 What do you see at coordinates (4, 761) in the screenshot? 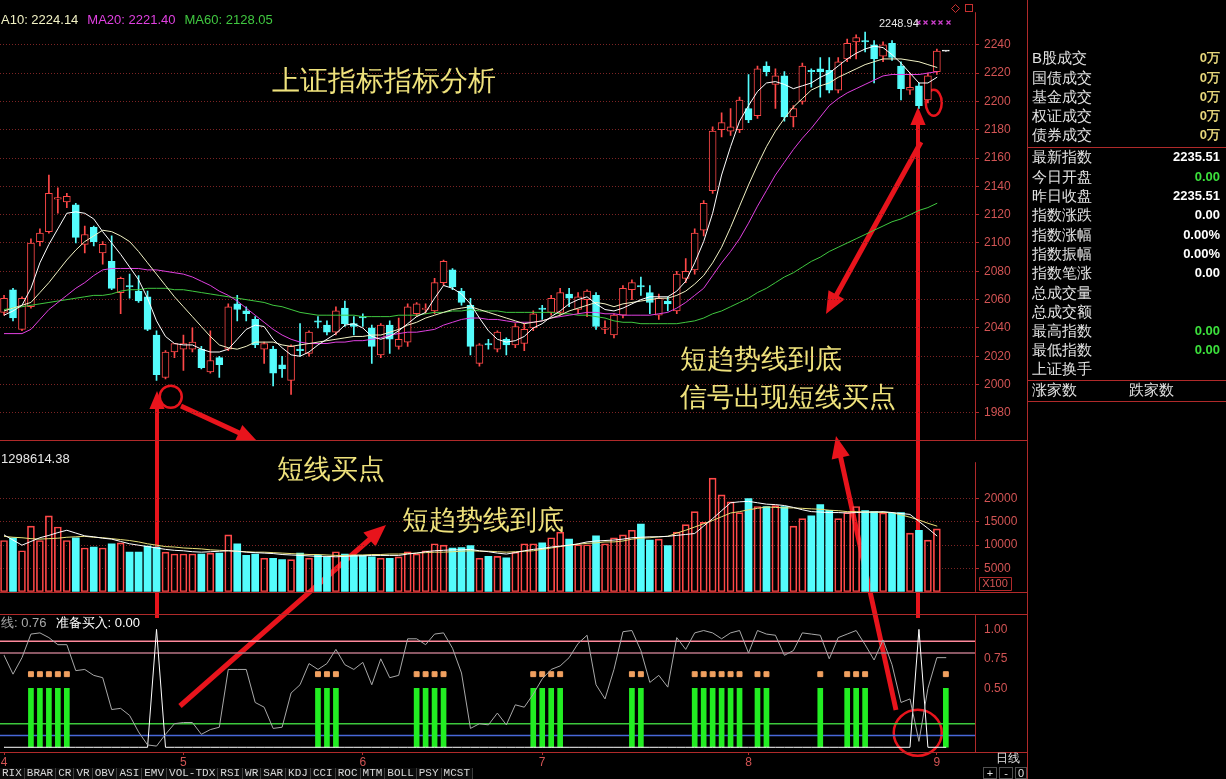
I see `x-tick-label: 4` at bounding box center [4, 761].